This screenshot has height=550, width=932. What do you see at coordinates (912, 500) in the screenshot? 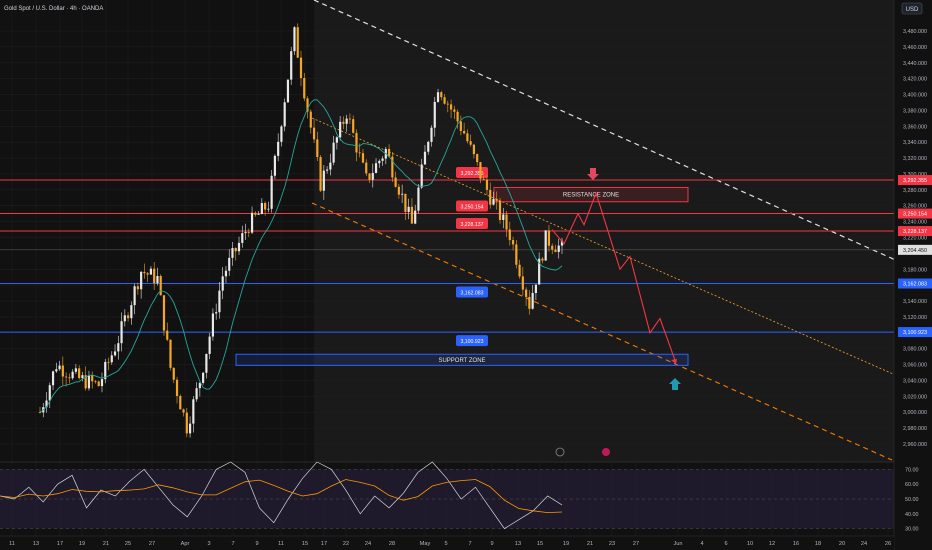
I see `rsi-tick-2: 50.00` at bounding box center [912, 500].